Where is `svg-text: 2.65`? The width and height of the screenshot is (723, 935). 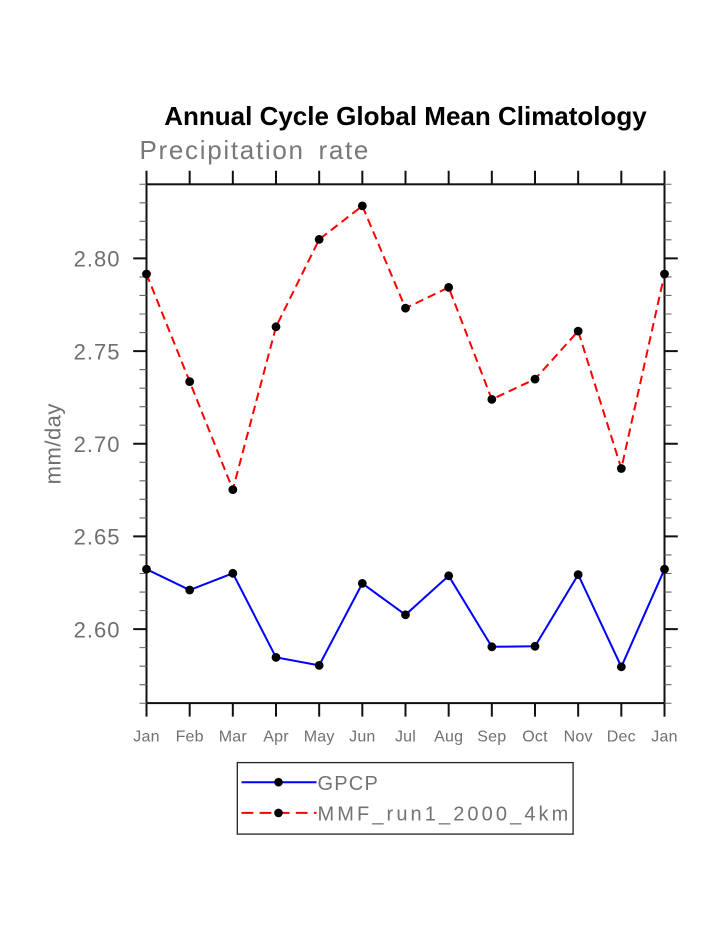 svg-text: 2.65 is located at coordinates (97, 537).